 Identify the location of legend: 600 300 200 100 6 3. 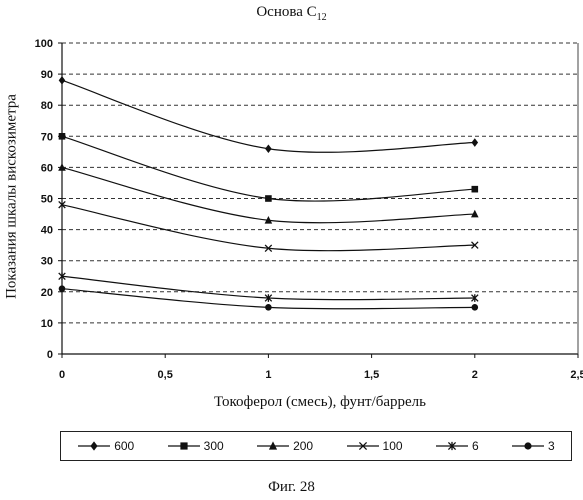
(316, 446).